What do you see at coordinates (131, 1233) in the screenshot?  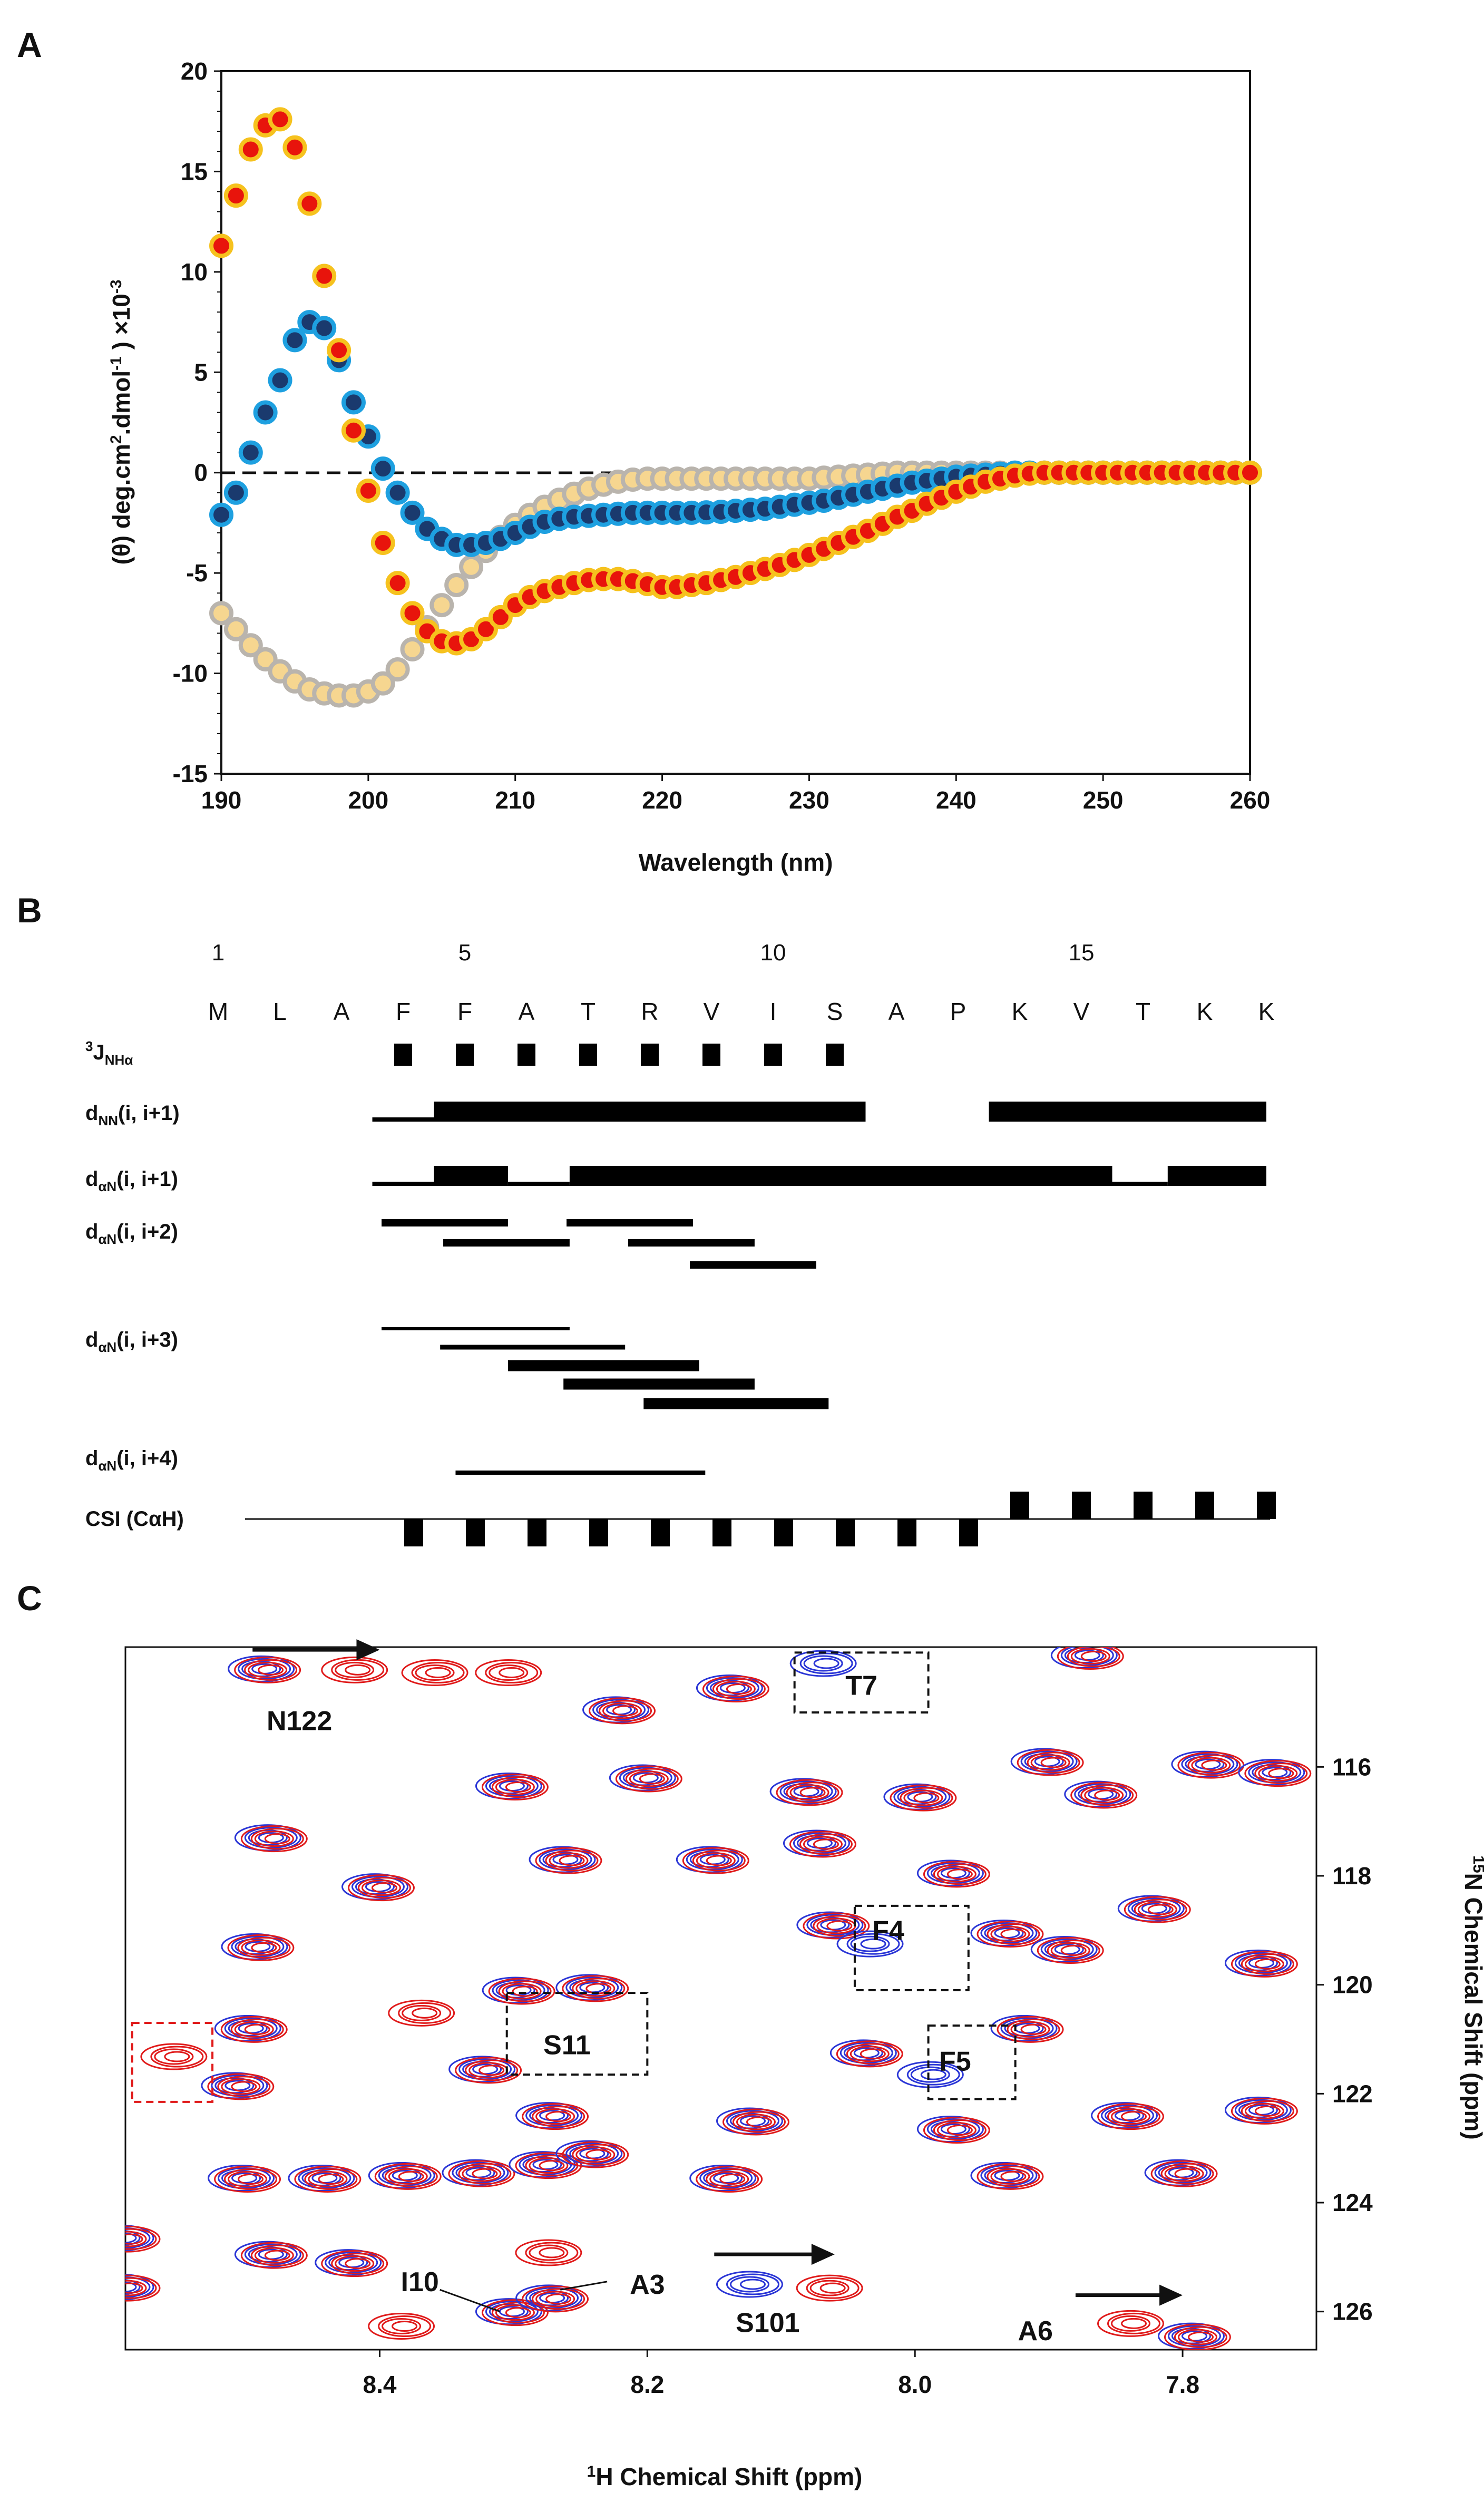 I see `row-label-dan-i2: dαN(i, i+2)` at bounding box center [131, 1233].